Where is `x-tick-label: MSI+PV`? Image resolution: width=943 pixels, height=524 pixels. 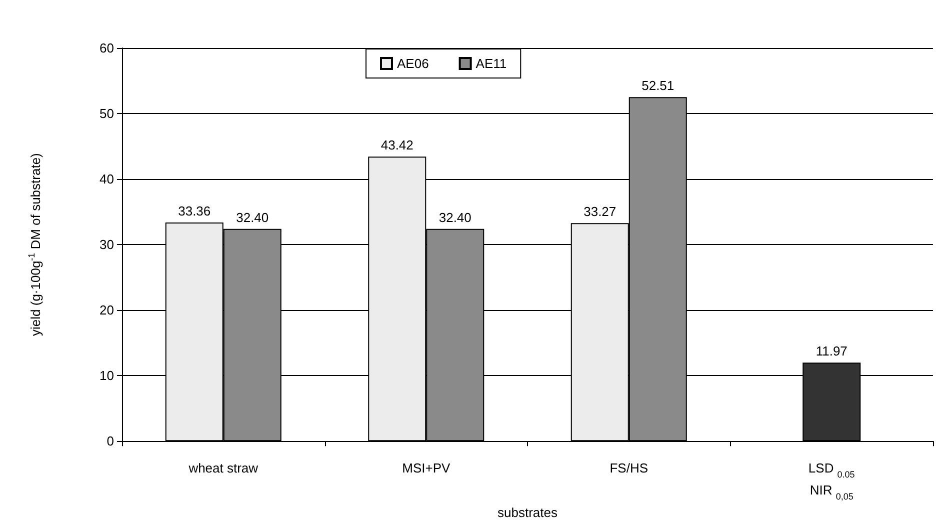 x-tick-label: MSI+PV is located at coordinates (426, 468).